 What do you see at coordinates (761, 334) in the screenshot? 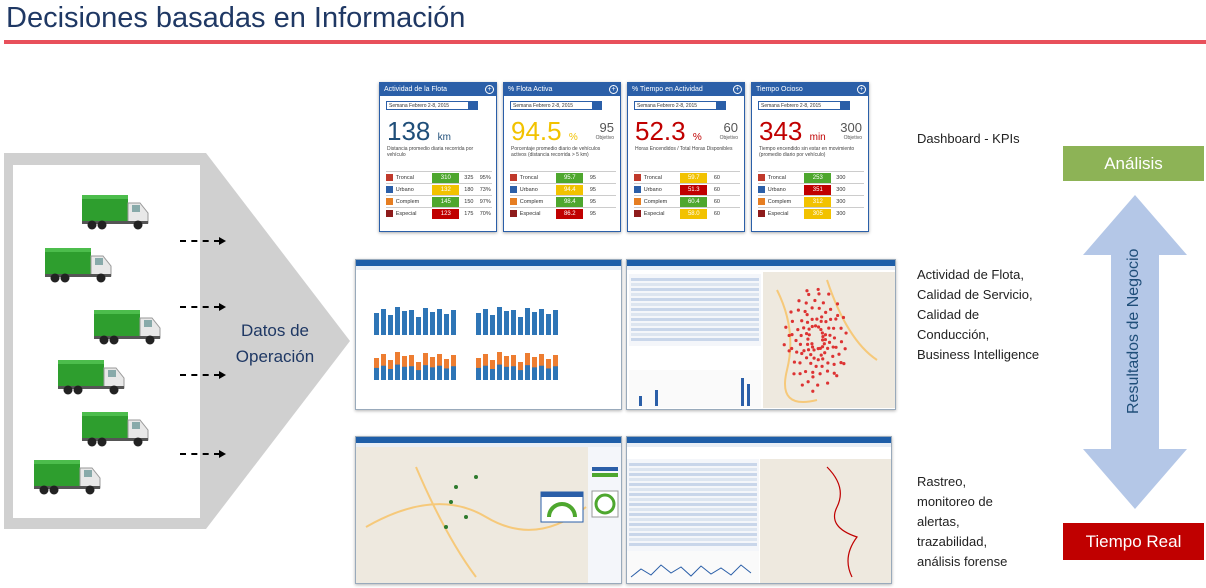
I see `bi-map-screenshot` at bounding box center [761, 334].